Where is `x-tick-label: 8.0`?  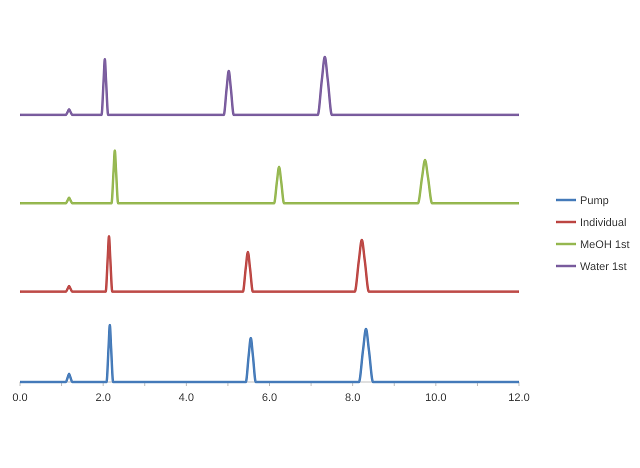 x-tick-label: 8.0 is located at coordinates (352, 398).